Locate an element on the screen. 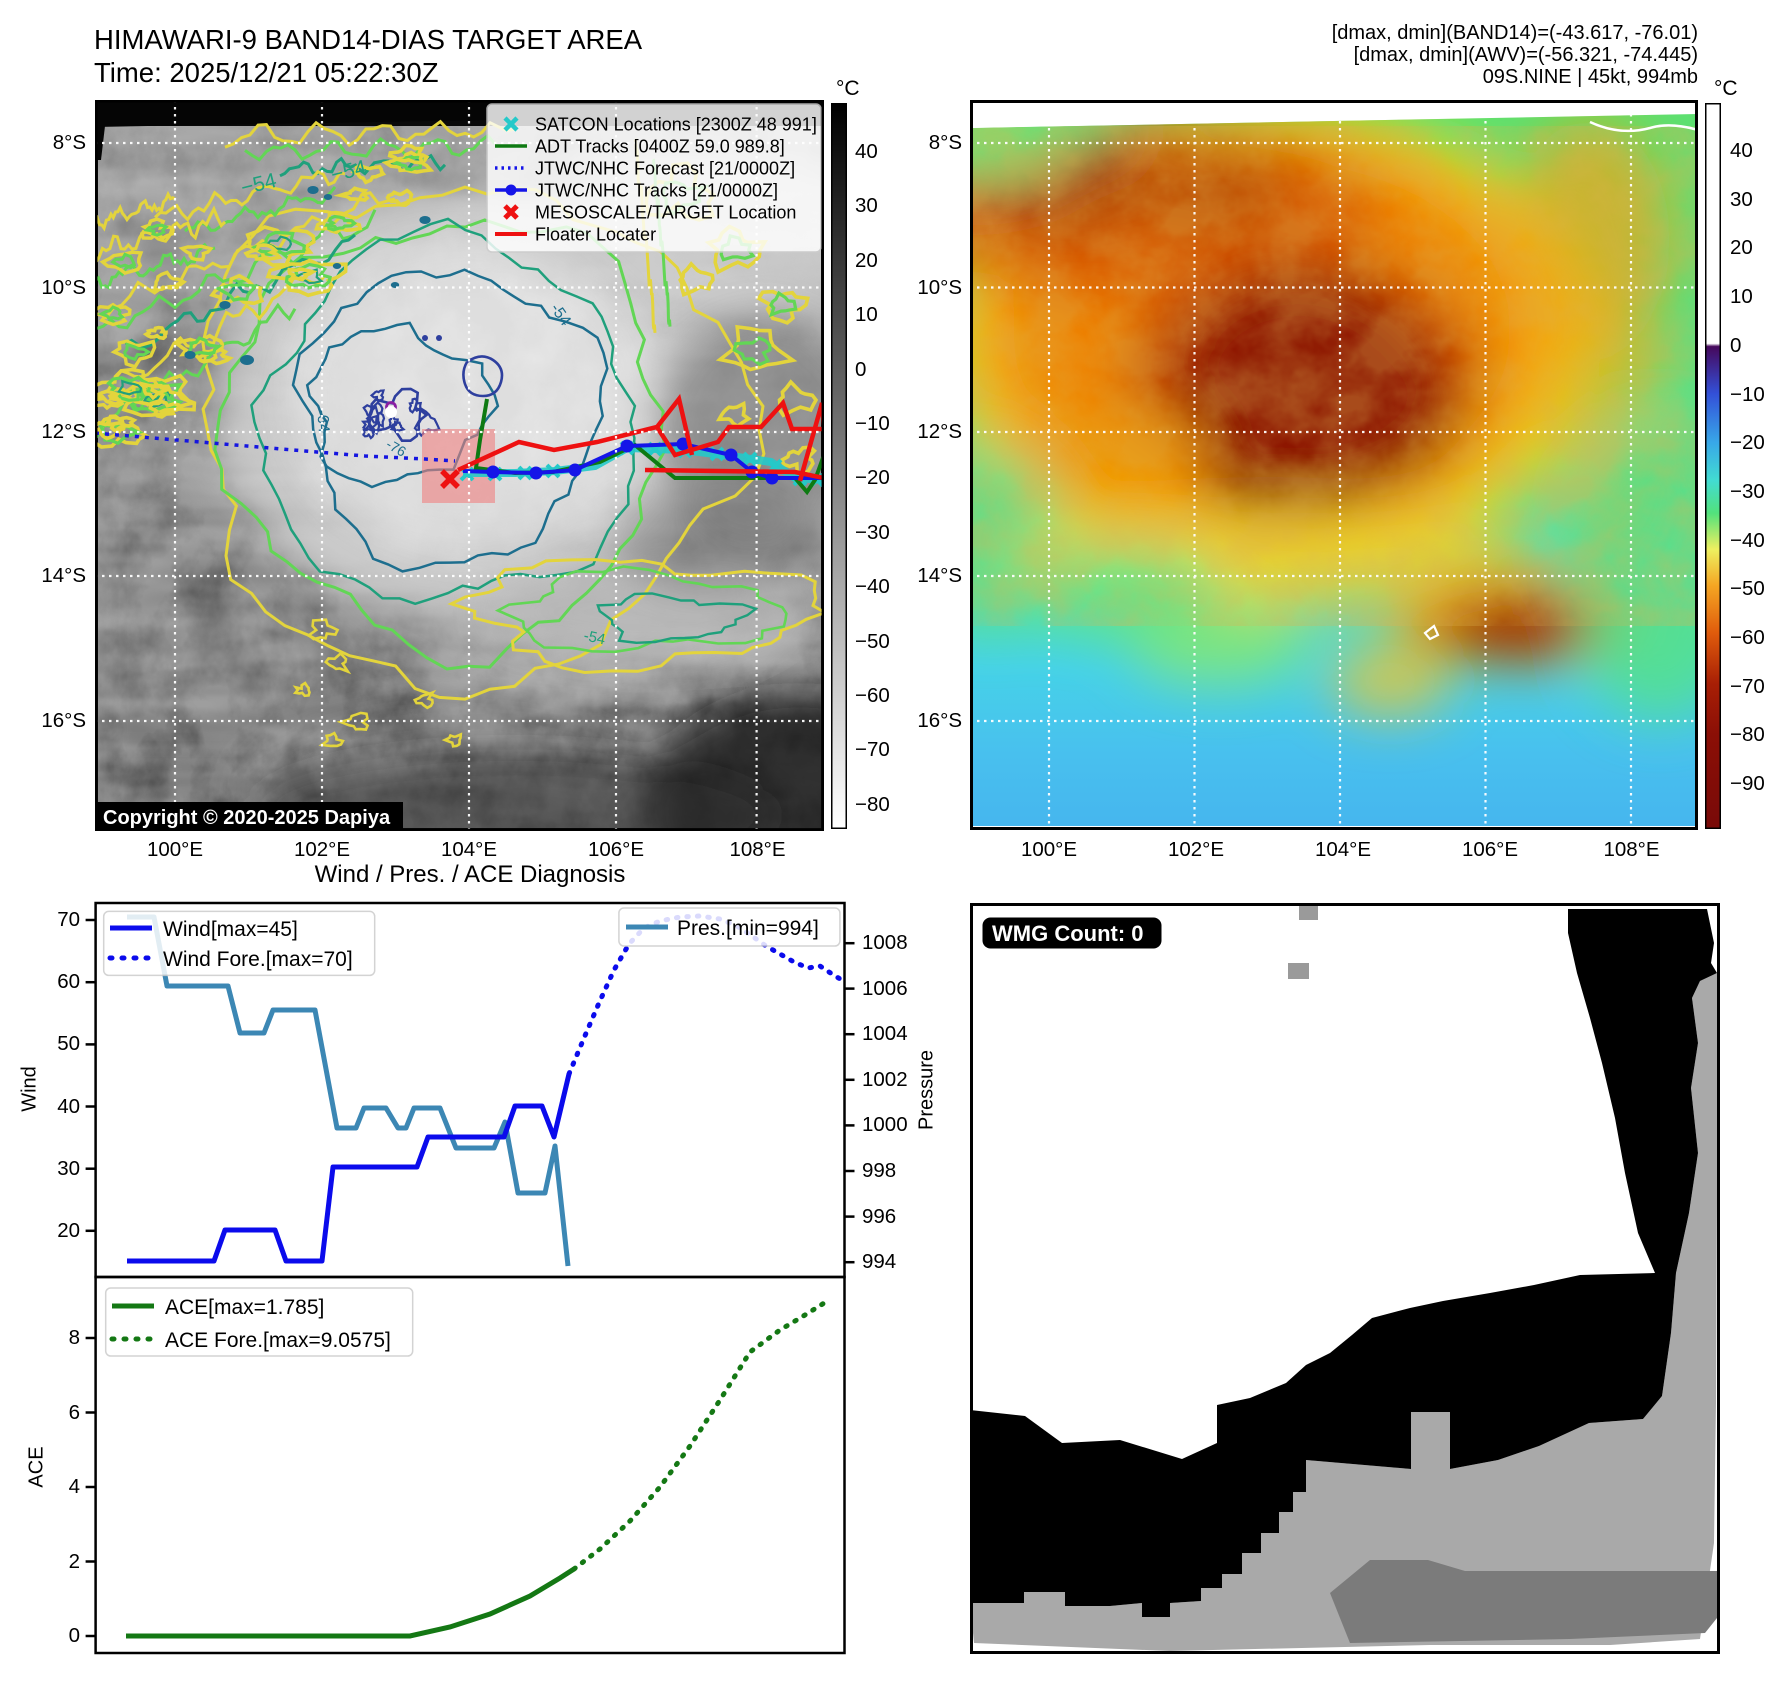  svg-text: -64 is located at coordinates (322, 421).